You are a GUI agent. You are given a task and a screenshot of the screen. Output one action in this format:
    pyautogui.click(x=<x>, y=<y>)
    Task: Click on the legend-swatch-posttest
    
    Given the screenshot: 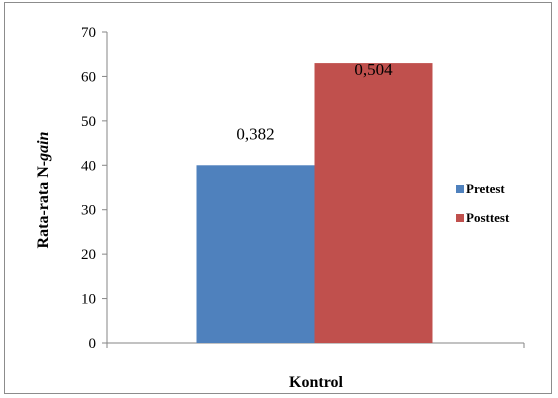 What is the action you would take?
    pyautogui.click(x=460, y=218)
    